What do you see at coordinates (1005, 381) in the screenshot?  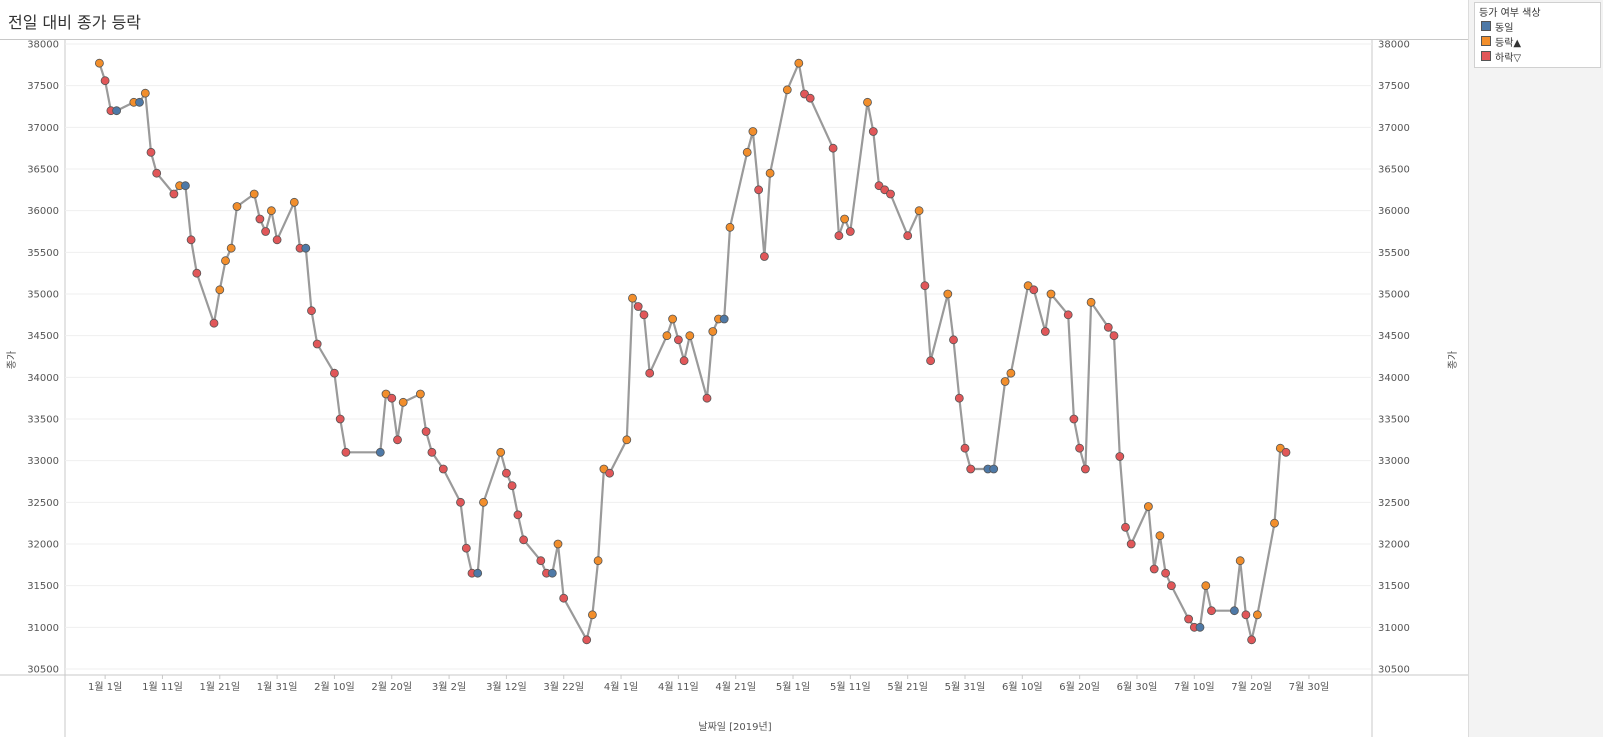 I see `data-point-up: 33950` at bounding box center [1005, 381].